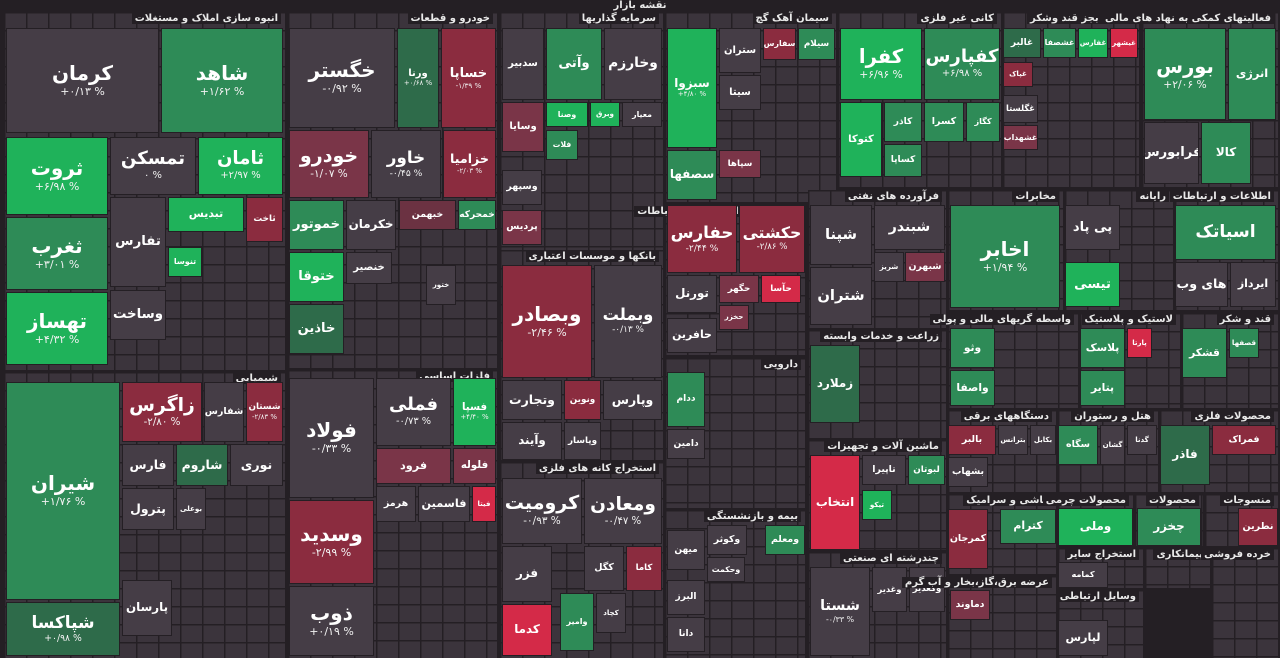 This screenshot has height=658, width=1280. I want to click on stock-tile: فاسمین, so click(444, 504).